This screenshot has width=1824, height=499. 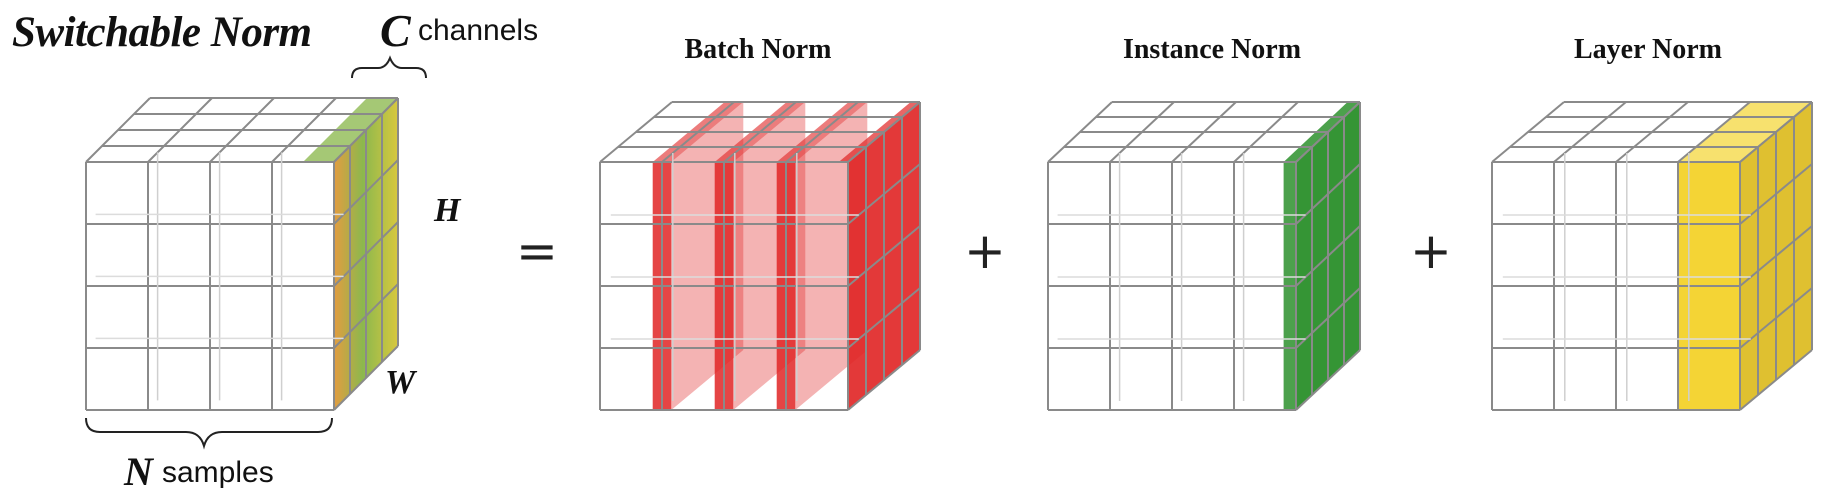 What do you see at coordinates (162, 32) in the screenshot?
I see `switchable-norm-title: Switchable Norm` at bounding box center [162, 32].